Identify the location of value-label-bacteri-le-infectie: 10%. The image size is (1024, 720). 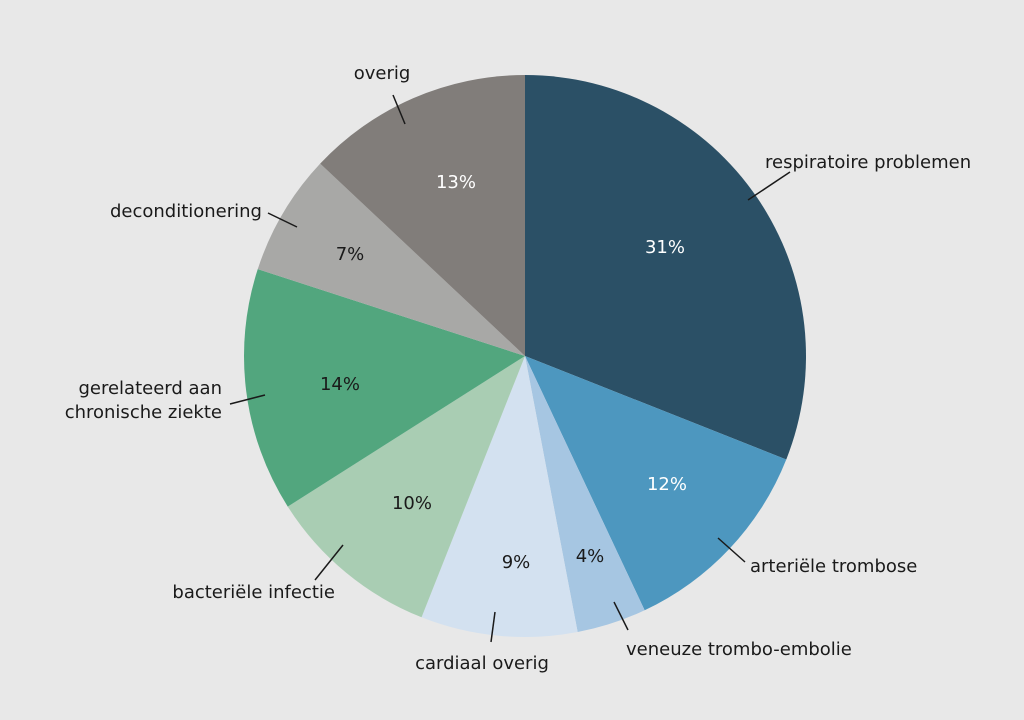
(412, 503).